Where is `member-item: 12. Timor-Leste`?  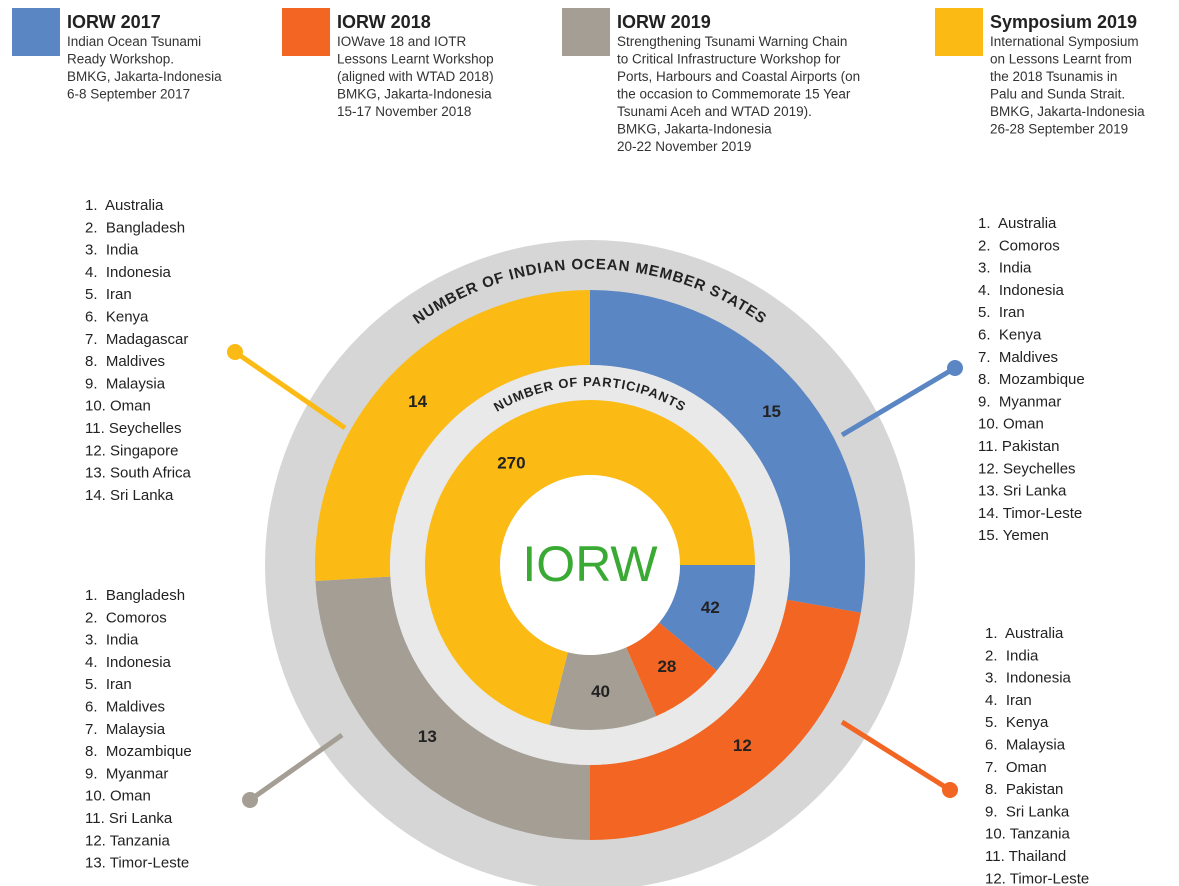 member-item: 12. Timor-Leste is located at coordinates (1037, 878).